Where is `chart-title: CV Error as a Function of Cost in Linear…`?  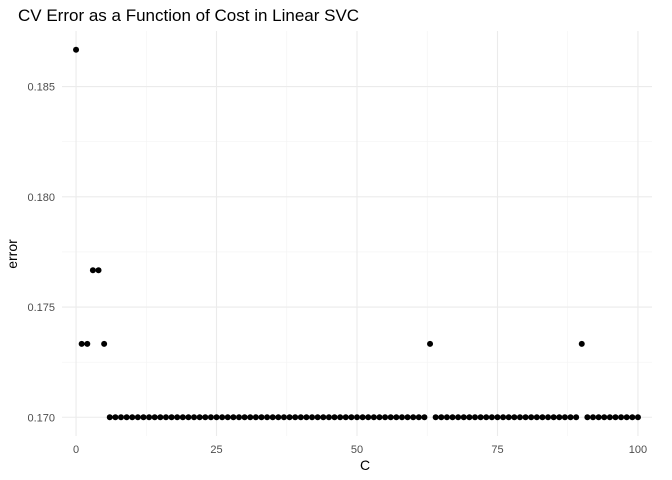 chart-title: CV Error as a Function of Cost in Linear… is located at coordinates (188, 15).